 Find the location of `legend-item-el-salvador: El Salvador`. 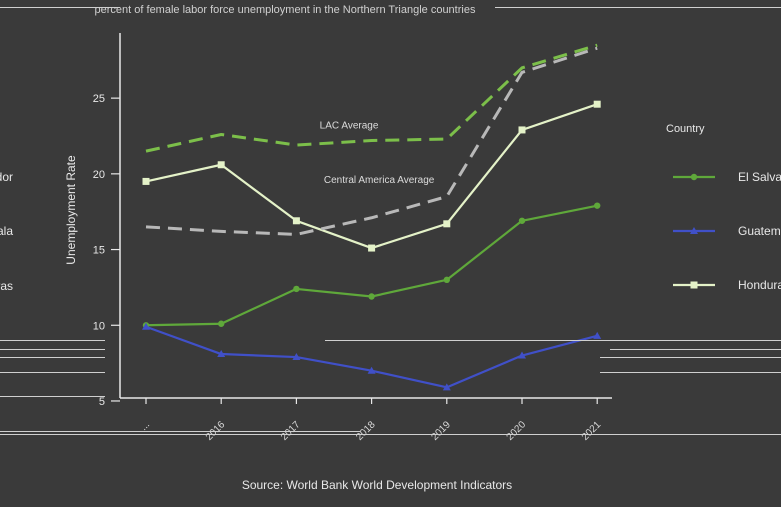

legend-item-el-salvador: El Salvador is located at coordinates (727, 177).